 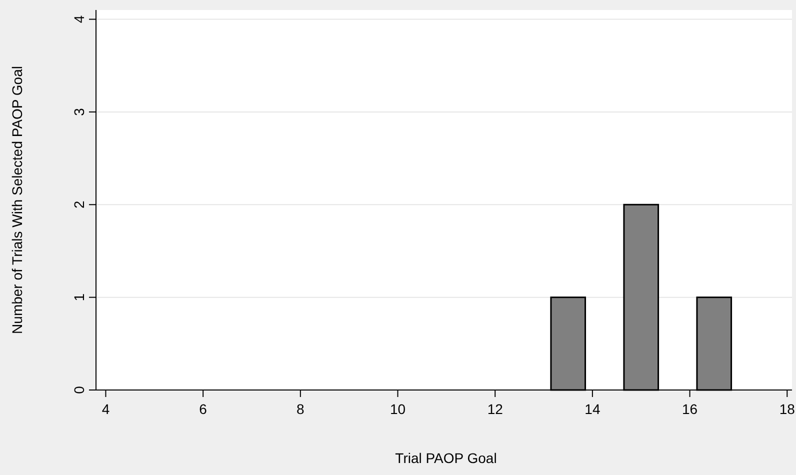 What do you see at coordinates (592, 409) in the screenshot?
I see `x-tick-label: 14` at bounding box center [592, 409].